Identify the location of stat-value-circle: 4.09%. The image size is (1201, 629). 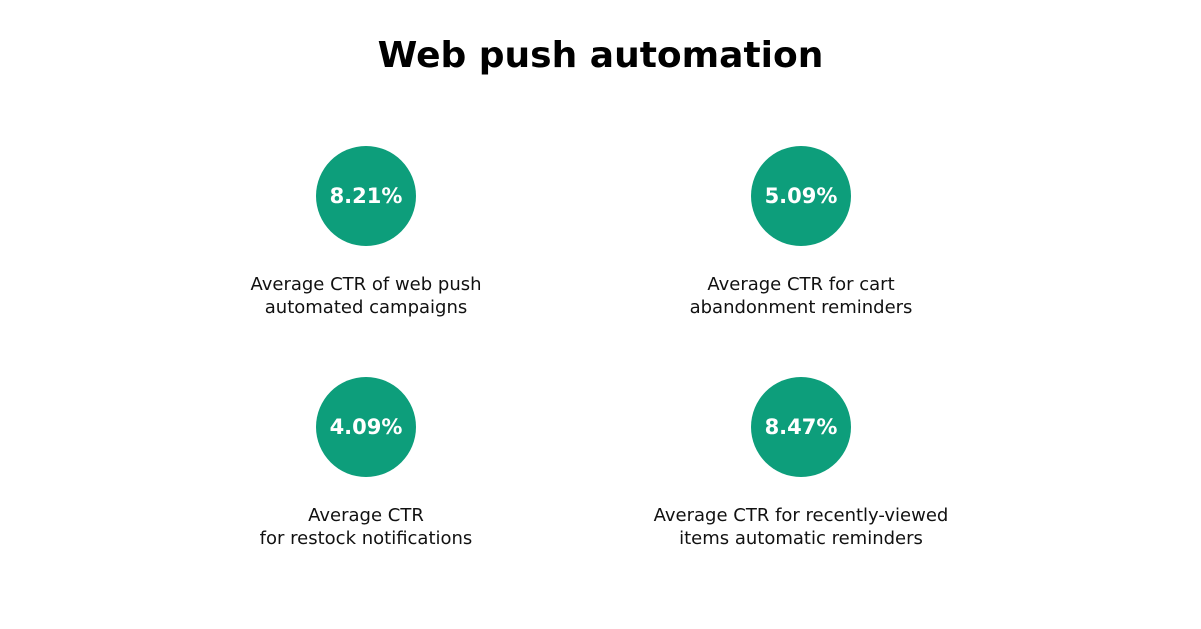
(366, 427).